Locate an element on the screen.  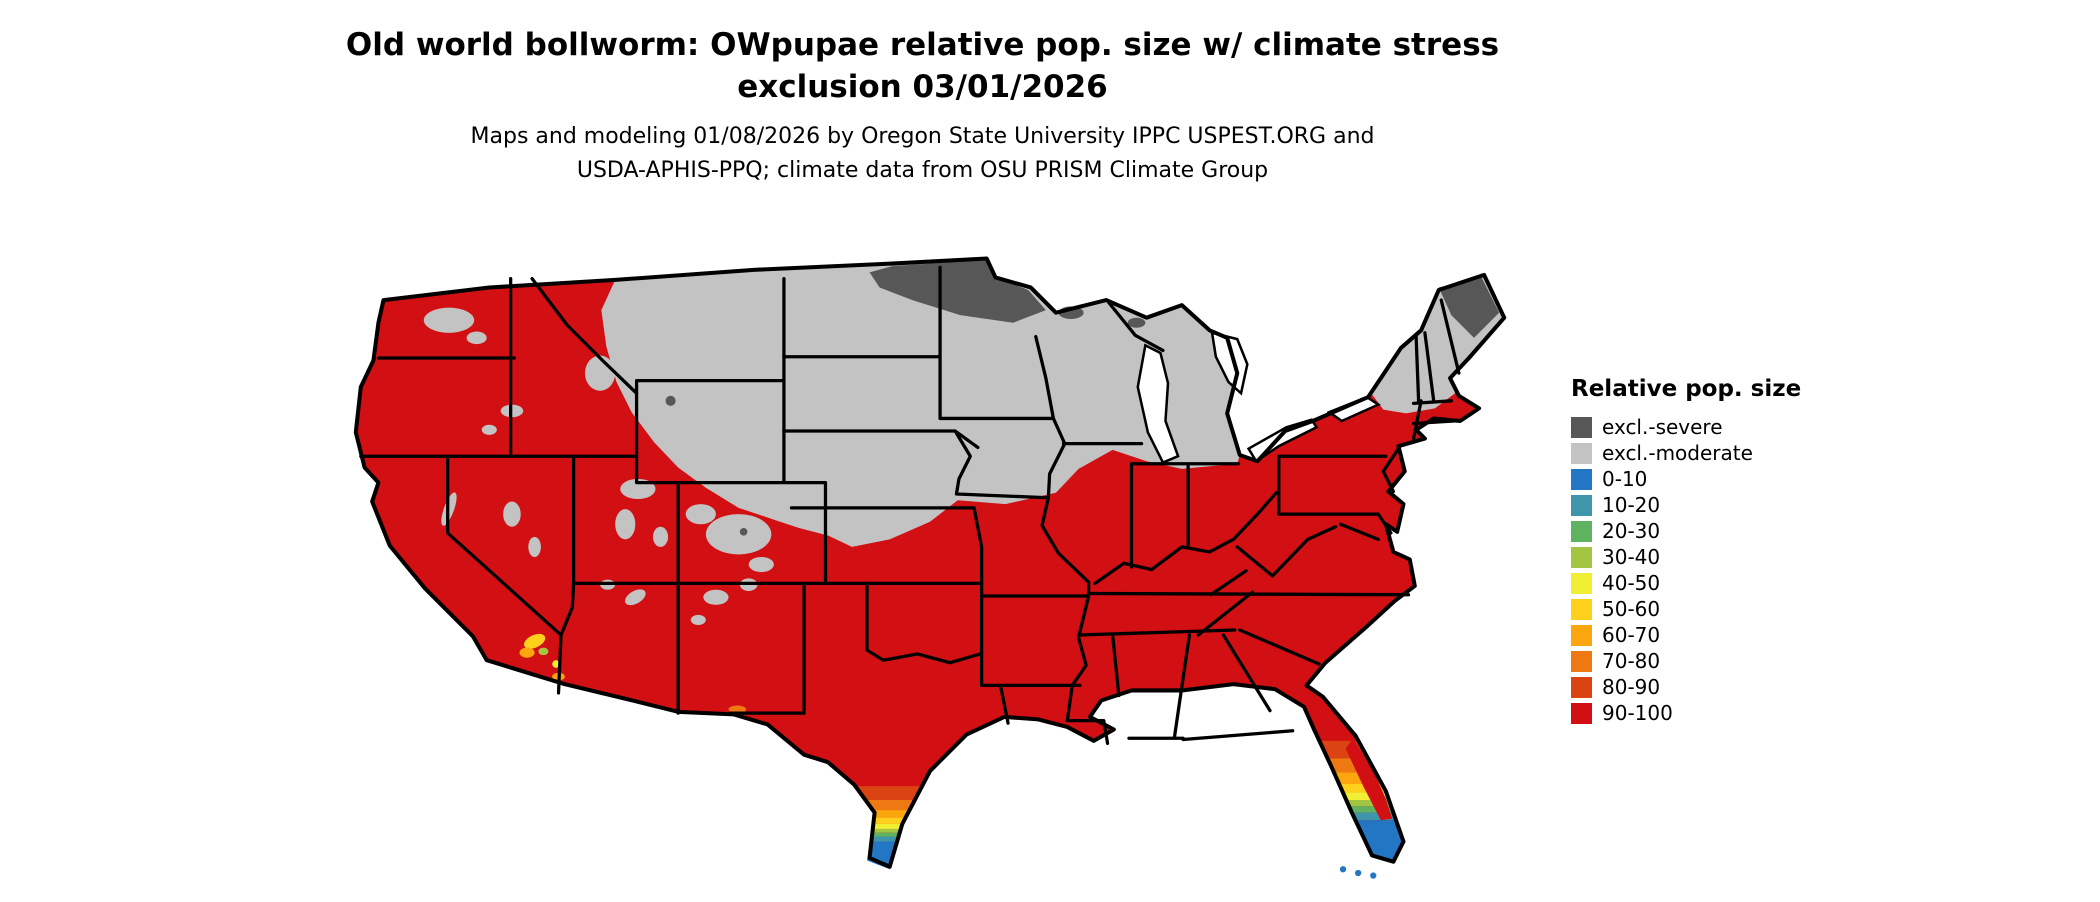
map-region-excl-severe is located at coordinates (1082, 397).